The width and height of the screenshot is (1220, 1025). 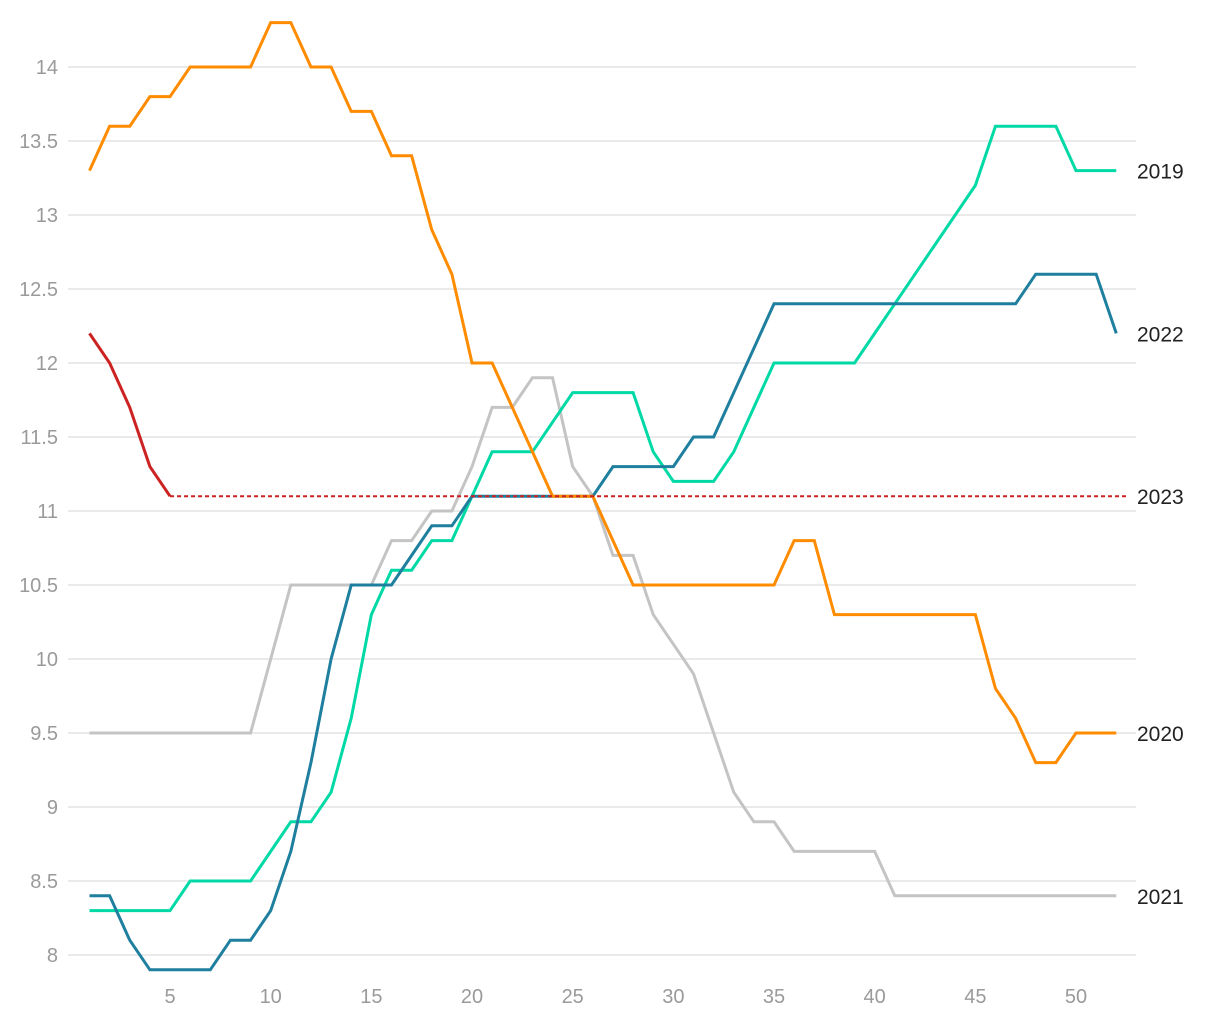 What do you see at coordinates (371, 997) in the screenshot?
I see `x-tick-label: 15` at bounding box center [371, 997].